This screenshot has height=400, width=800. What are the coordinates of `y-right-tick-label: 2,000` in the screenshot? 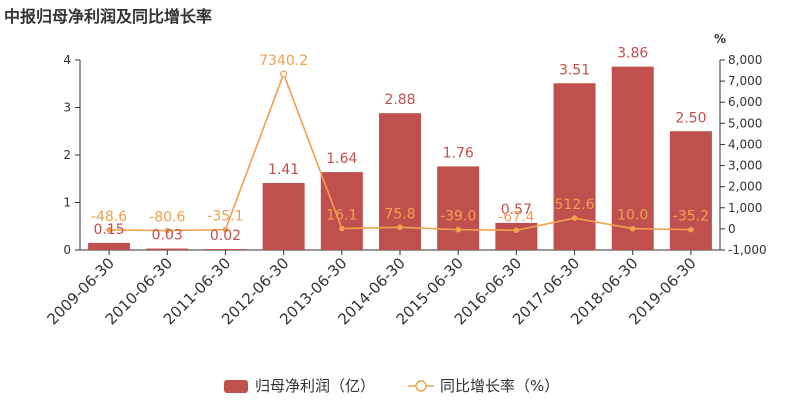 It's located at (745, 187).